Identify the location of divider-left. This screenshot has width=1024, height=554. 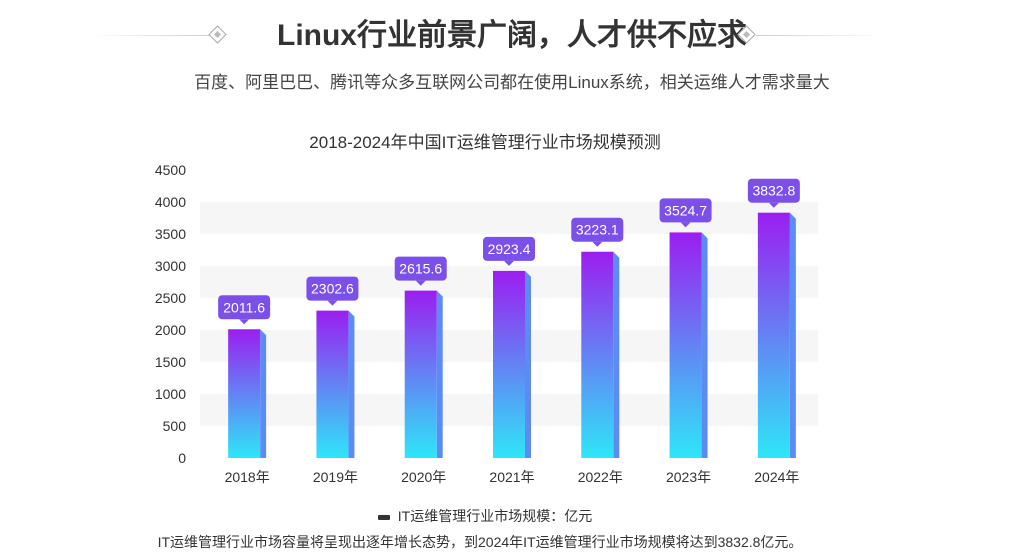
(150, 35).